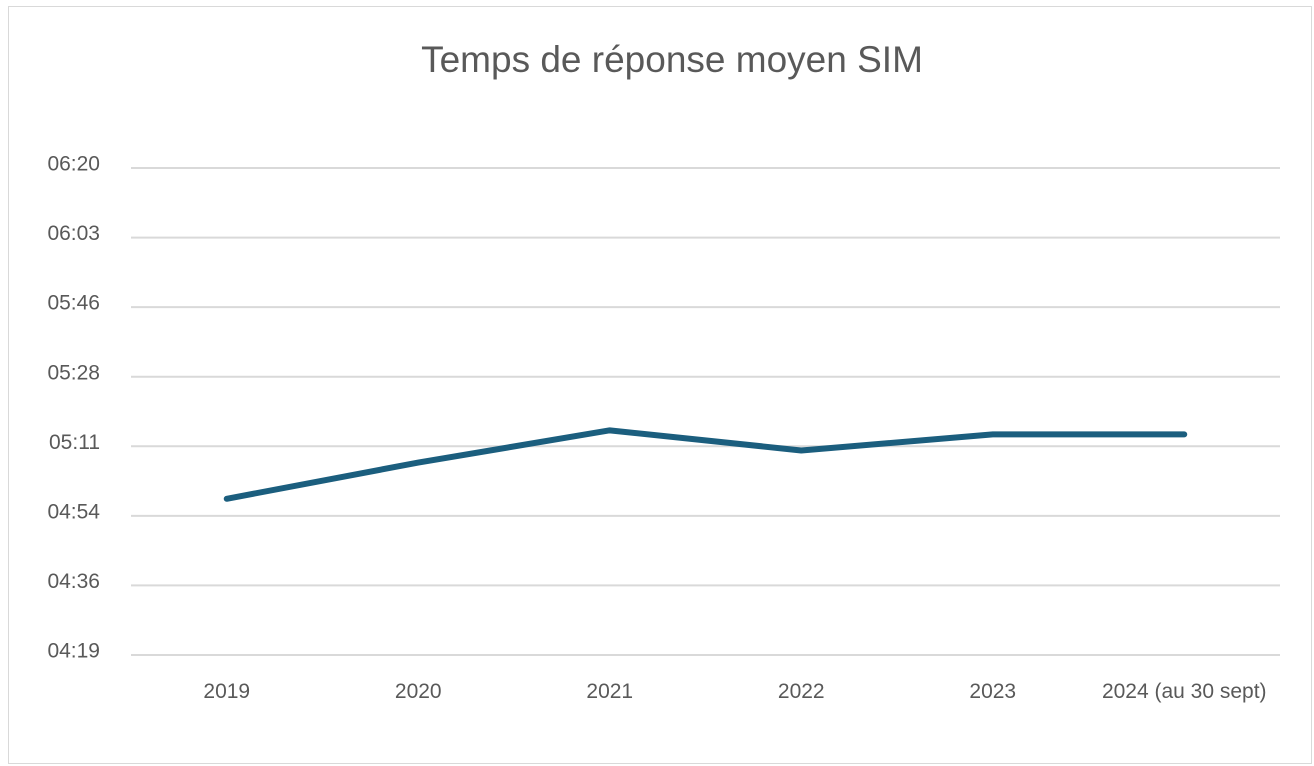  I want to click on y-tick-label: 06:03, so click(73, 233).